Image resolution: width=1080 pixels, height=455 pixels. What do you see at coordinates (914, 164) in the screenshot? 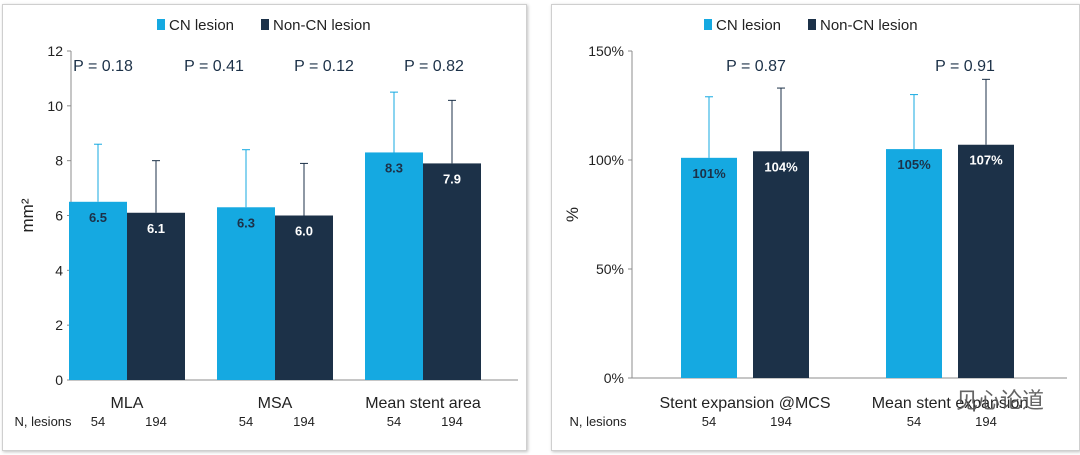
I see `bar-value-label: 105%` at bounding box center [914, 164].